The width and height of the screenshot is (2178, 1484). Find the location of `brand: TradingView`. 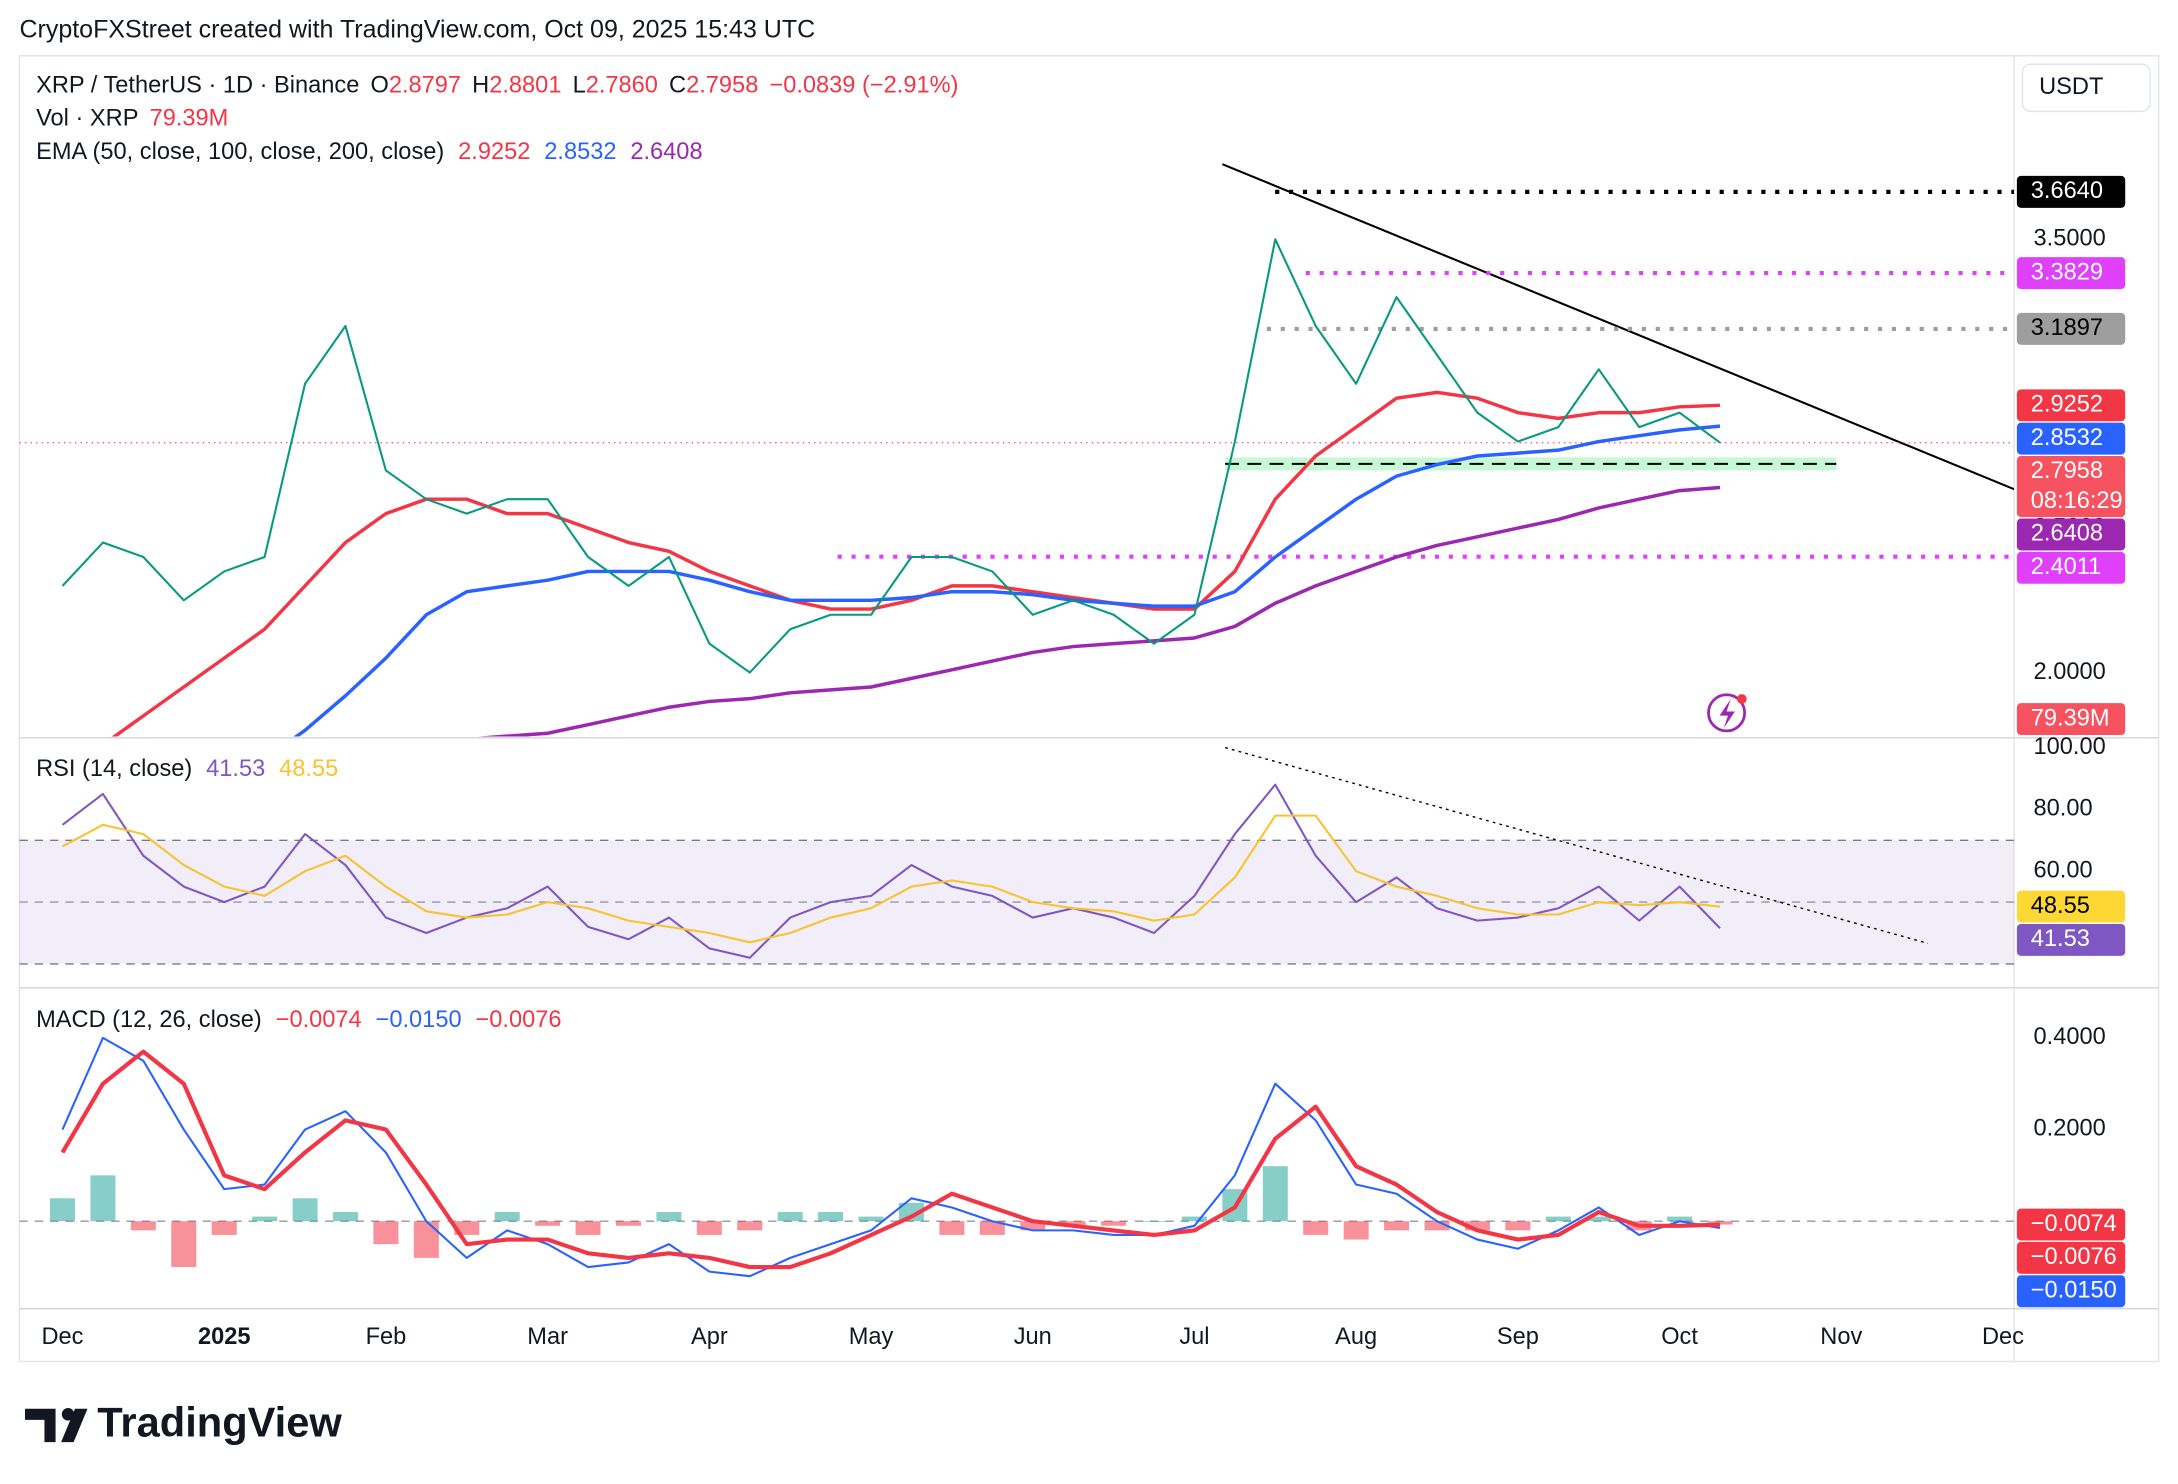

brand: TradingView is located at coordinates (219, 1421).